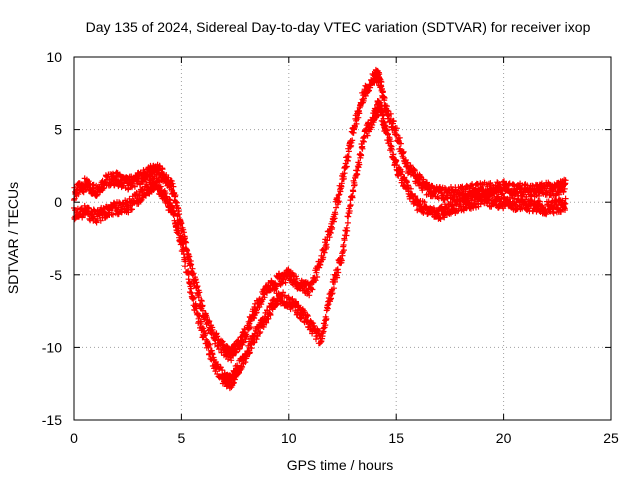  I want to click on y-tick-label: 10, so click(54, 57).